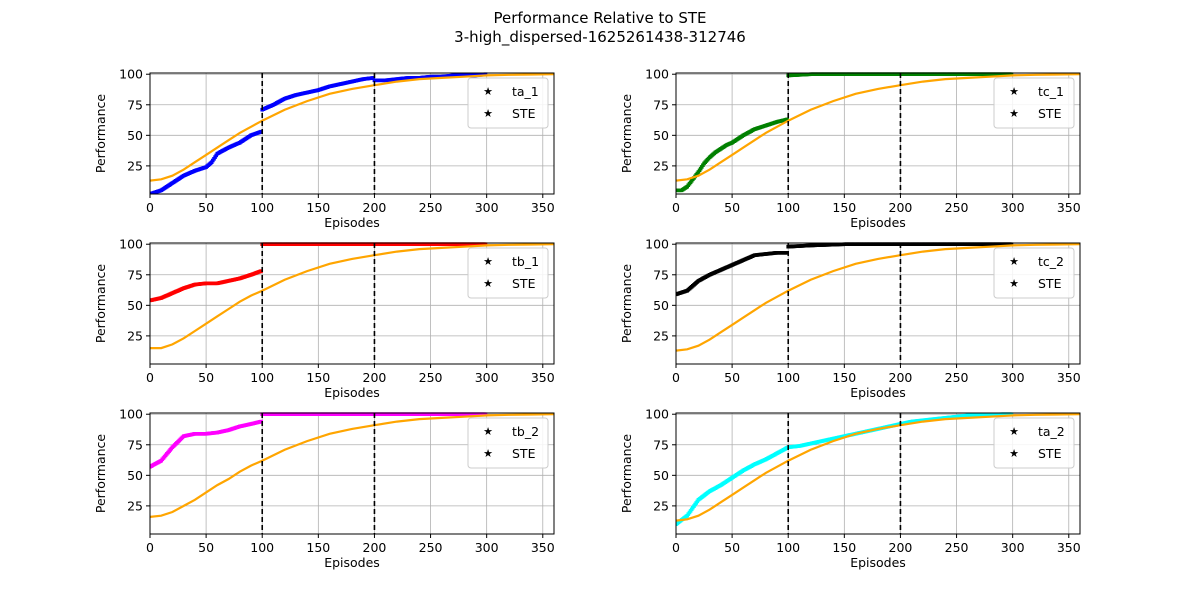  I want to click on legend: ★ tc_2 ★ STE, so click(1034, 273).